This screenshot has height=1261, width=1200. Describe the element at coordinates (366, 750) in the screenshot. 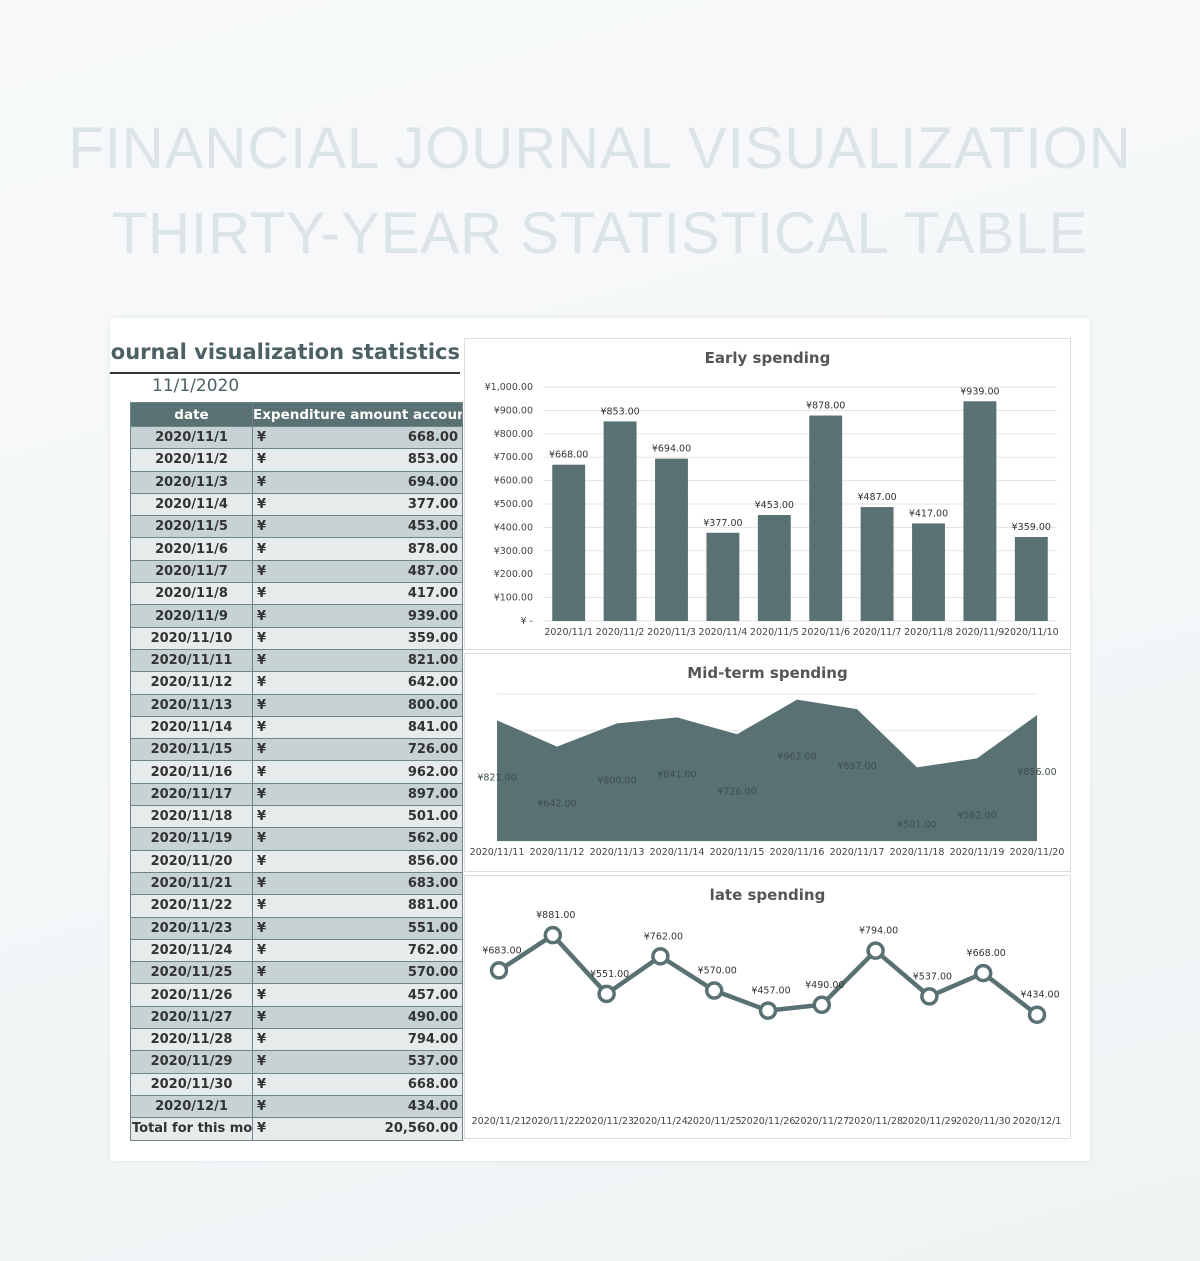

I see `row-amount: 726.00` at that location.